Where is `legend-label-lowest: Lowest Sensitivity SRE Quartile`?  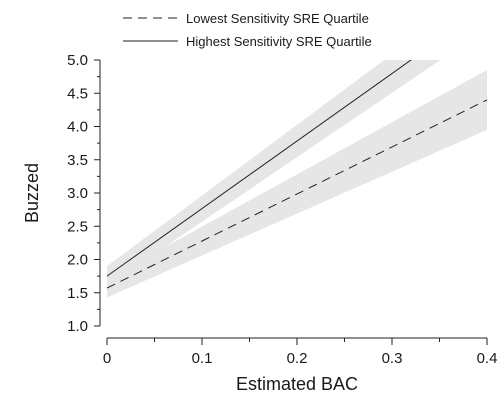
legend-label-lowest: Lowest Sensitivity SRE Quartile is located at coordinates (277, 18).